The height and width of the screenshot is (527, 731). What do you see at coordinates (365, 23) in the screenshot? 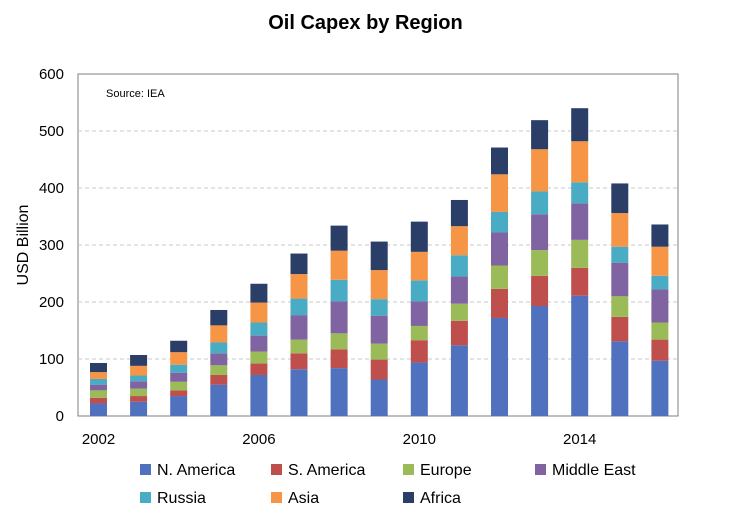
I see `chart-title: Oil Capex by Region` at bounding box center [365, 23].